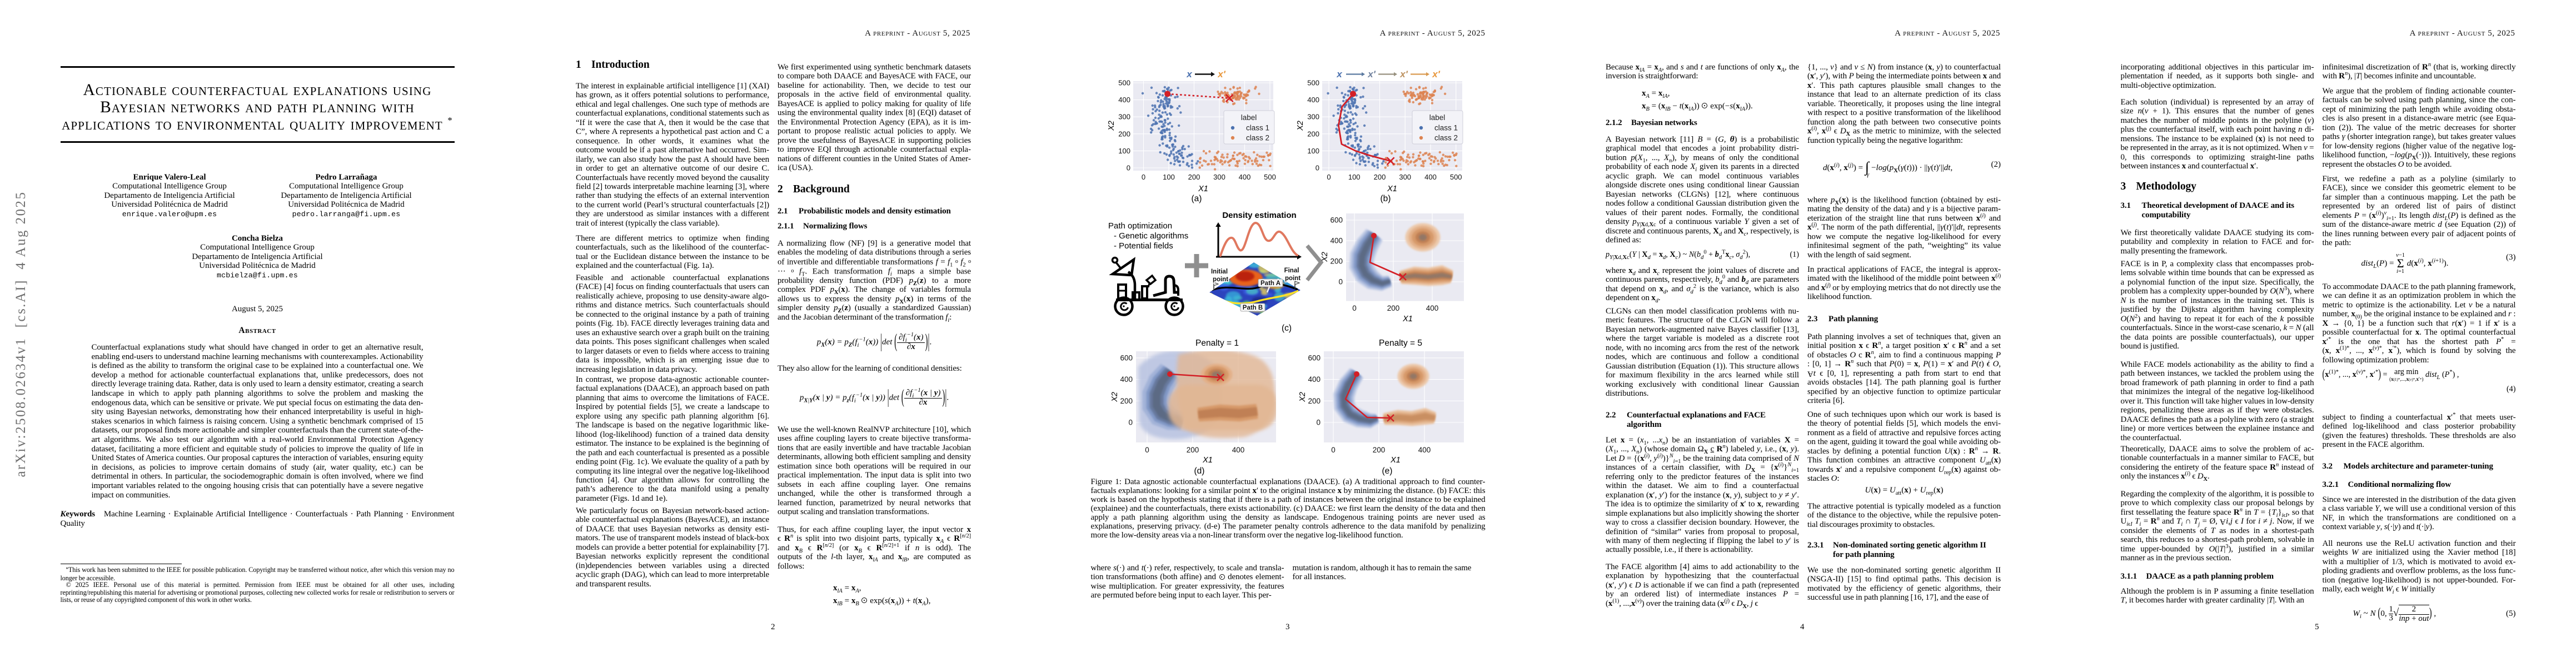  What do you see at coordinates (1387, 471) in the screenshot?
I see `svg-text: (e)` at bounding box center [1387, 471].